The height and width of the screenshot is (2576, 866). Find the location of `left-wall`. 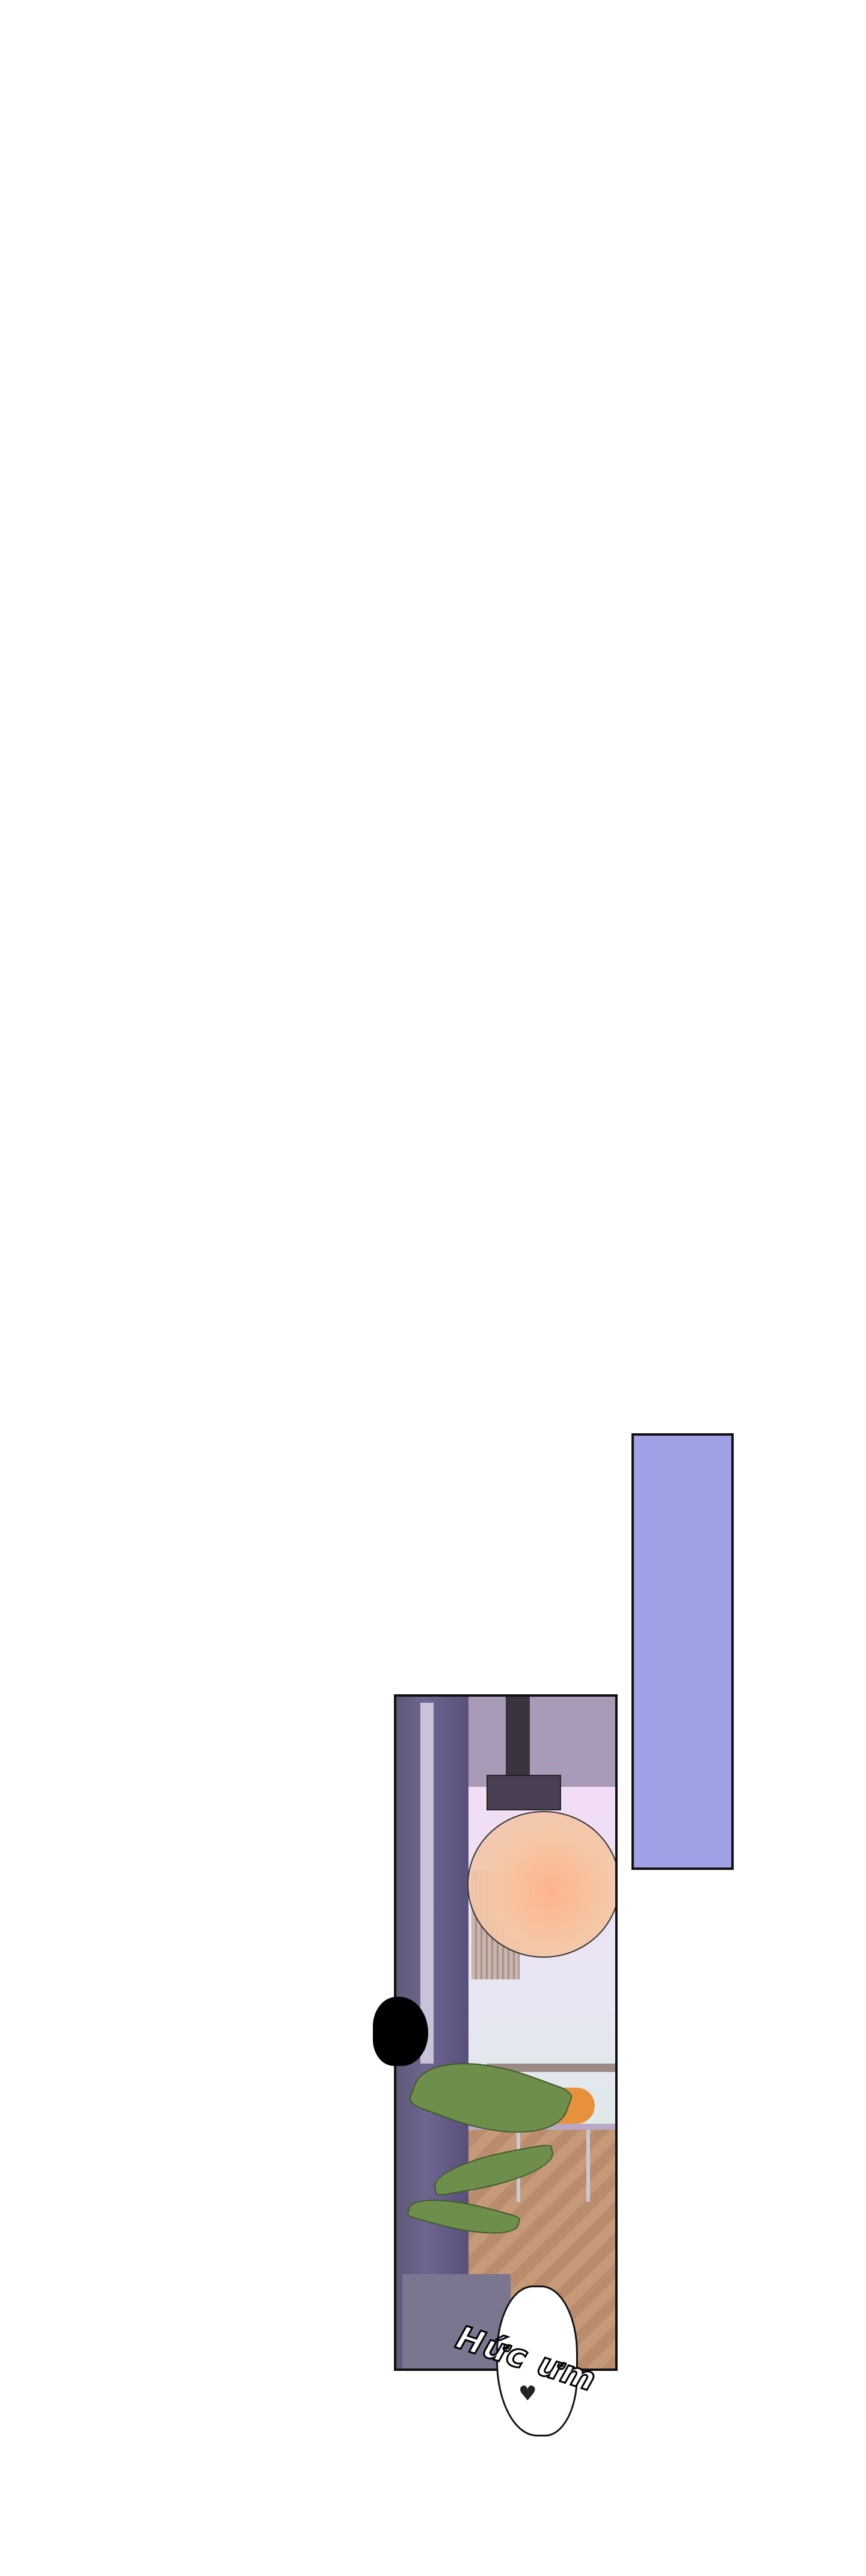

left-wall is located at coordinates (432, 2033).